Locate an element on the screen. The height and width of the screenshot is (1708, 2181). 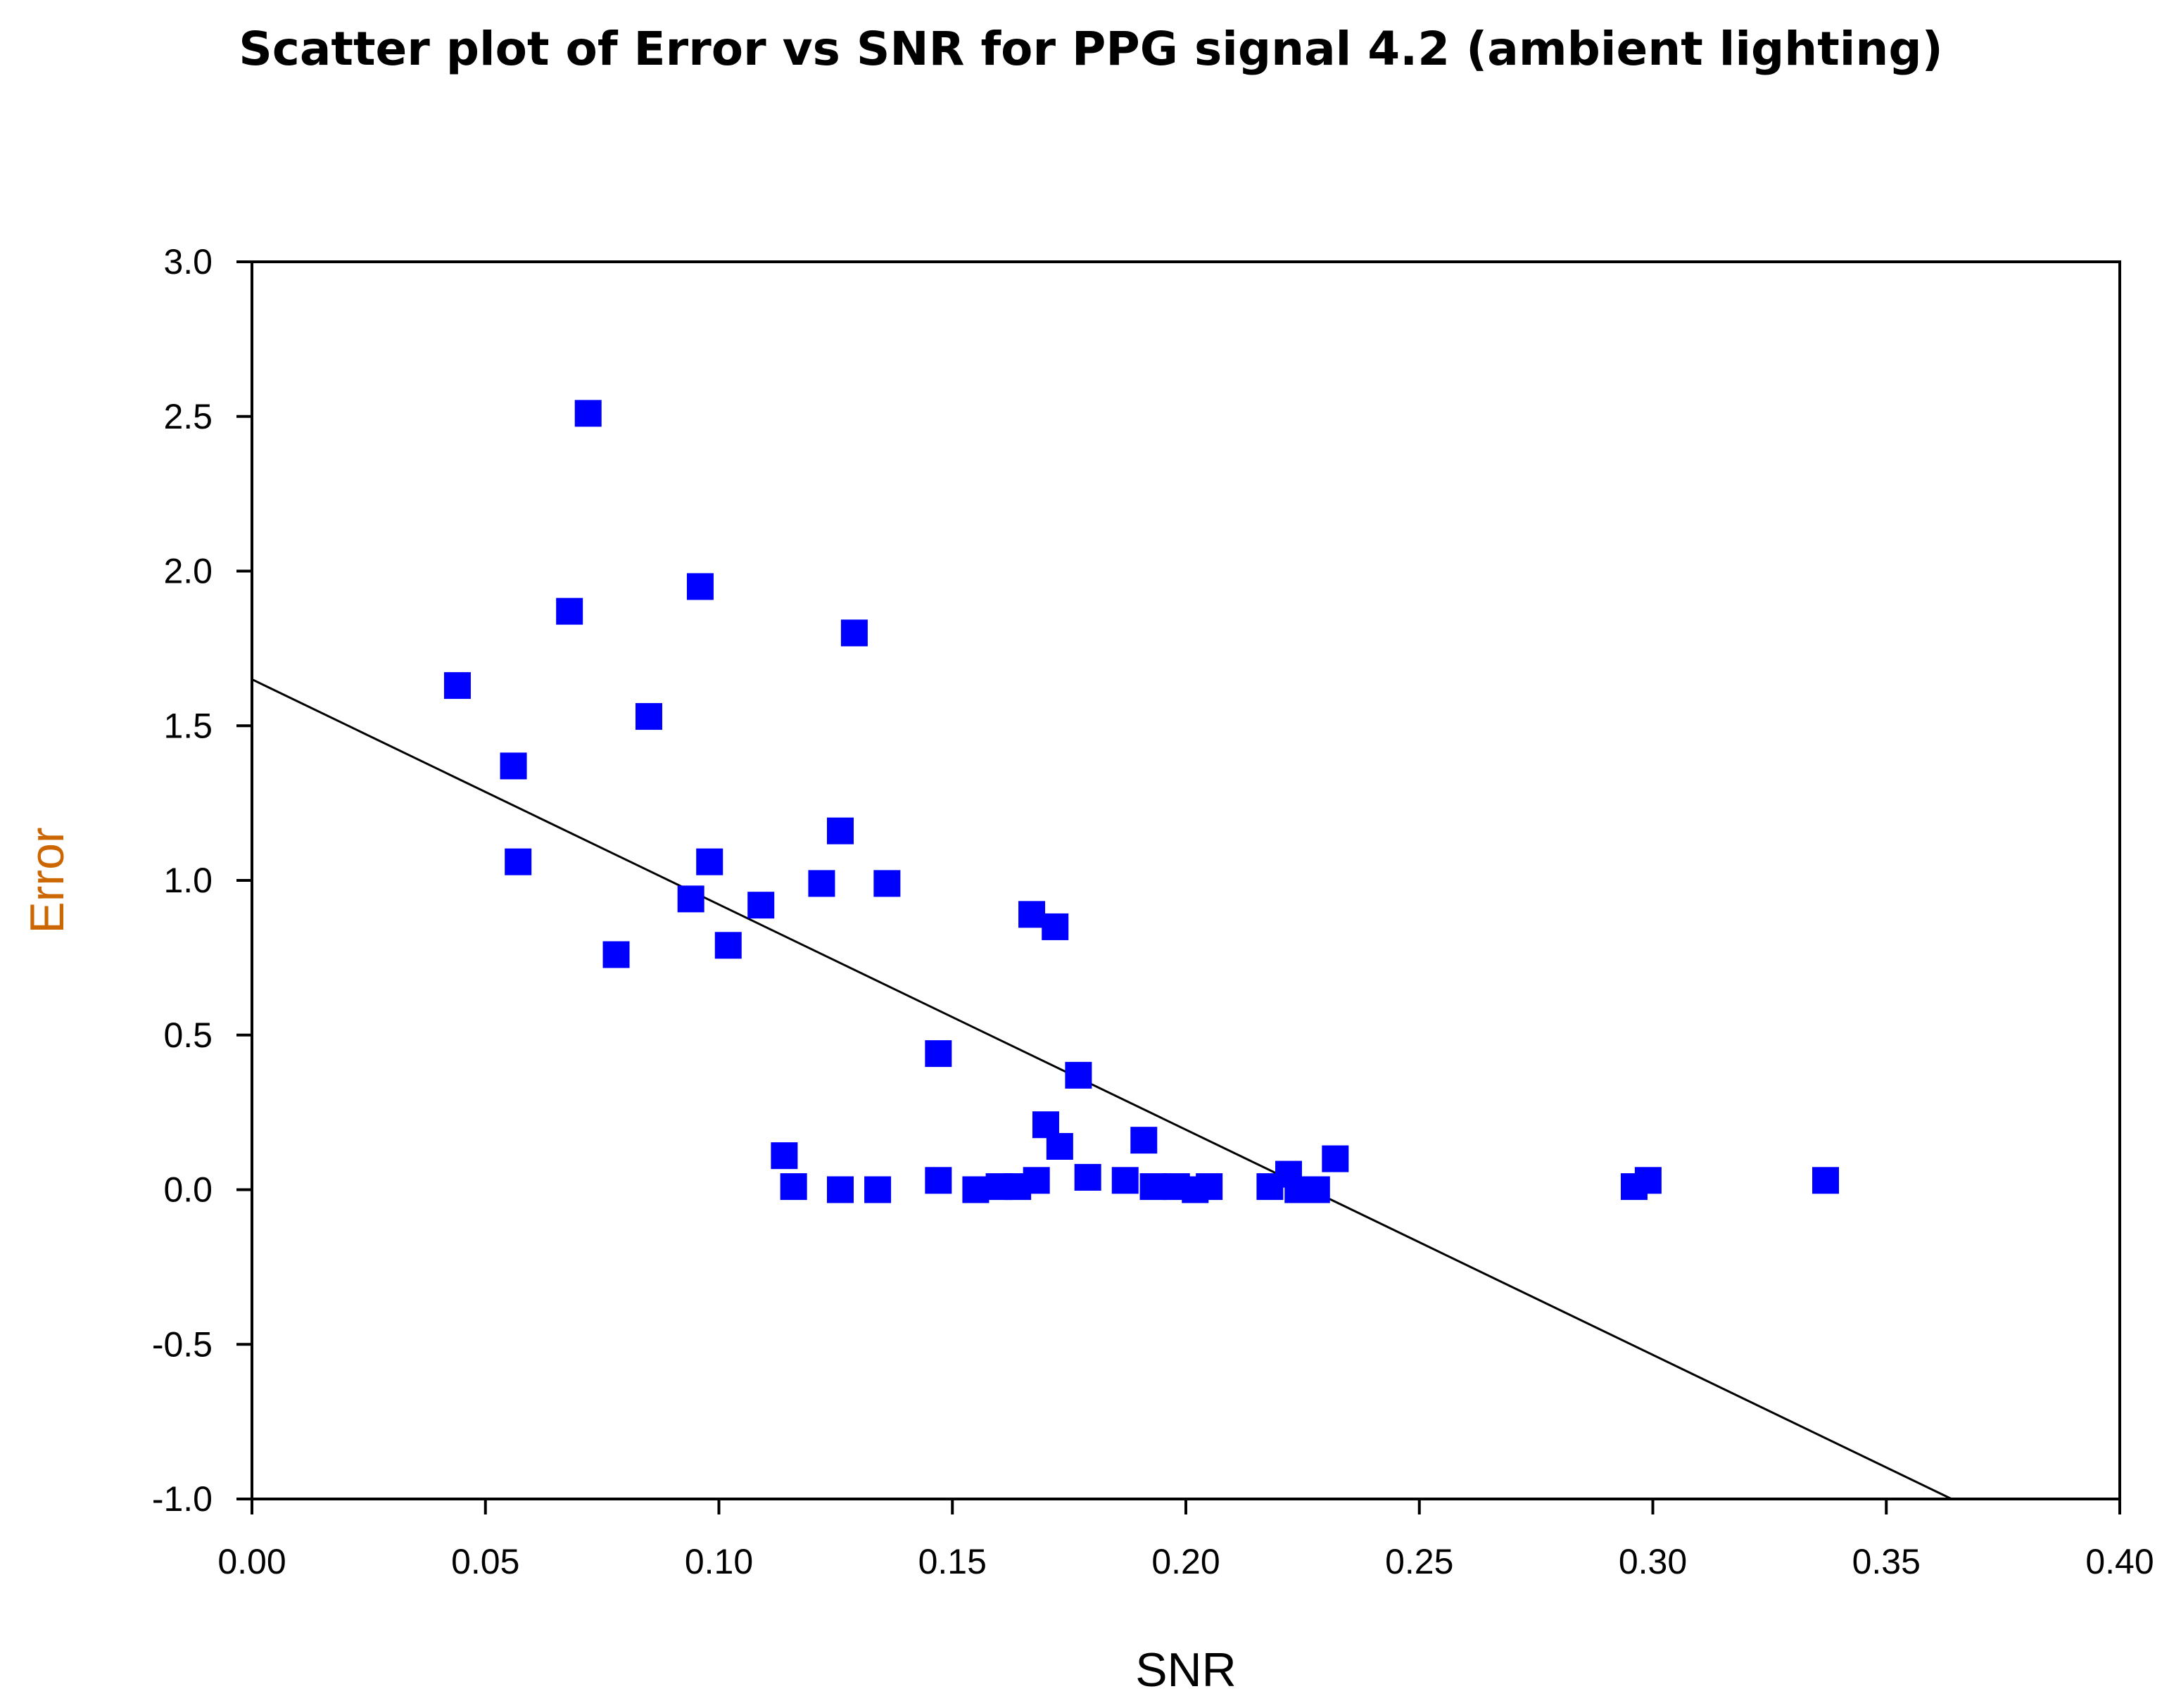
y-axis-tick-labels: 3.0 2.5 2.0 1.5 1.0 0.5 0.0 -0.5 -1.0 is located at coordinates (182, 880).